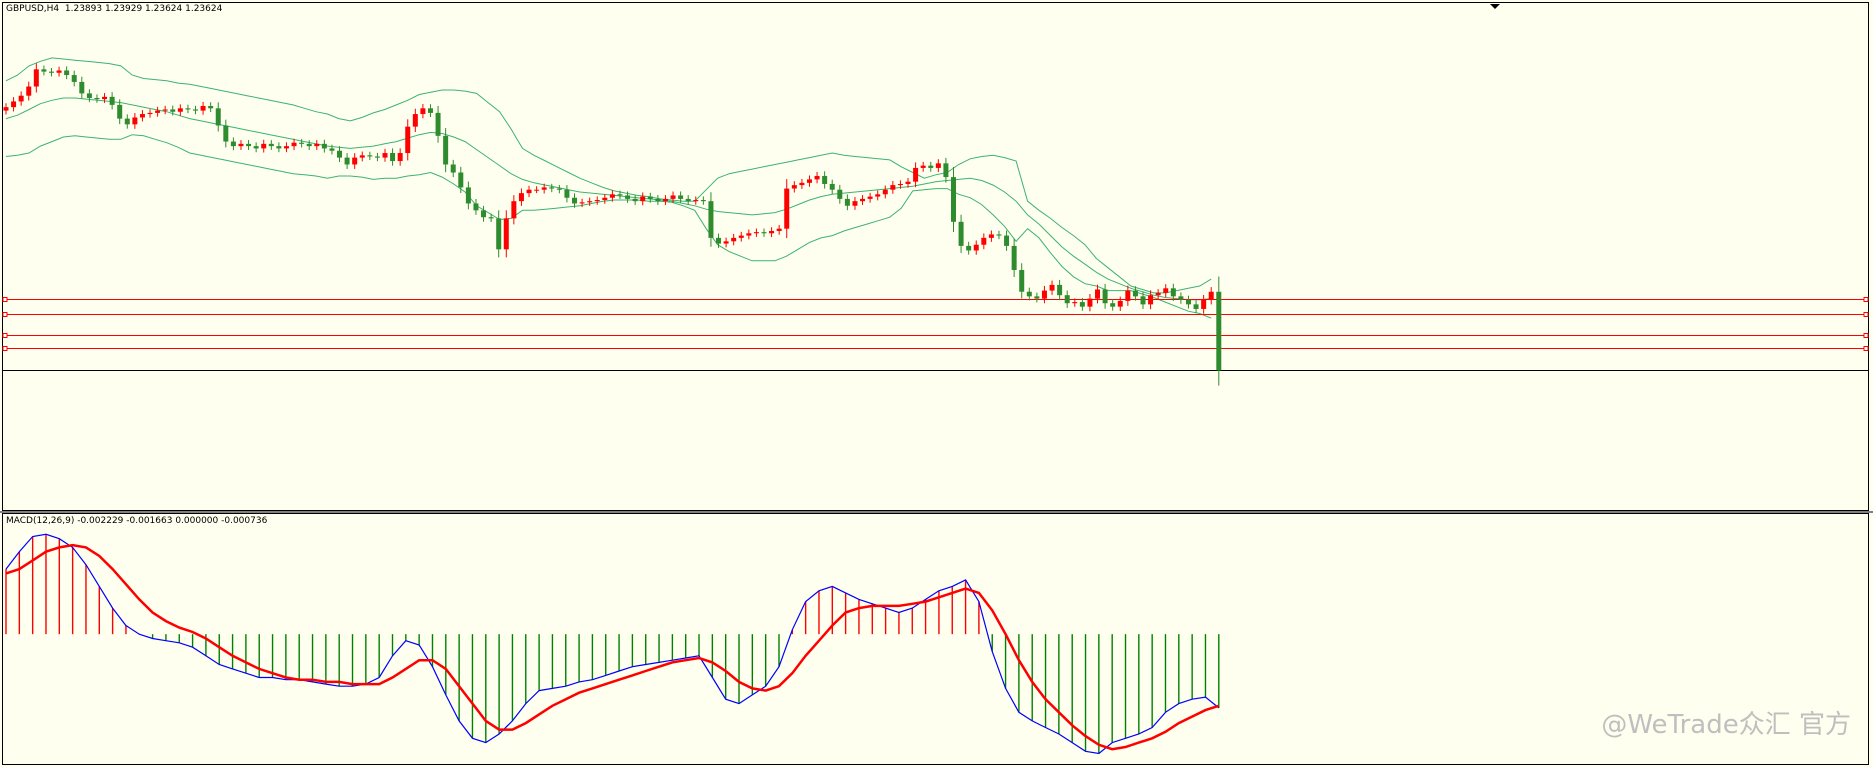 The height and width of the screenshot is (767, 1873). What do you see at coordinates (1495, 6) in the screenshot?
I see `chart-shift-marker-icon` at bounding box center [1495, 6].